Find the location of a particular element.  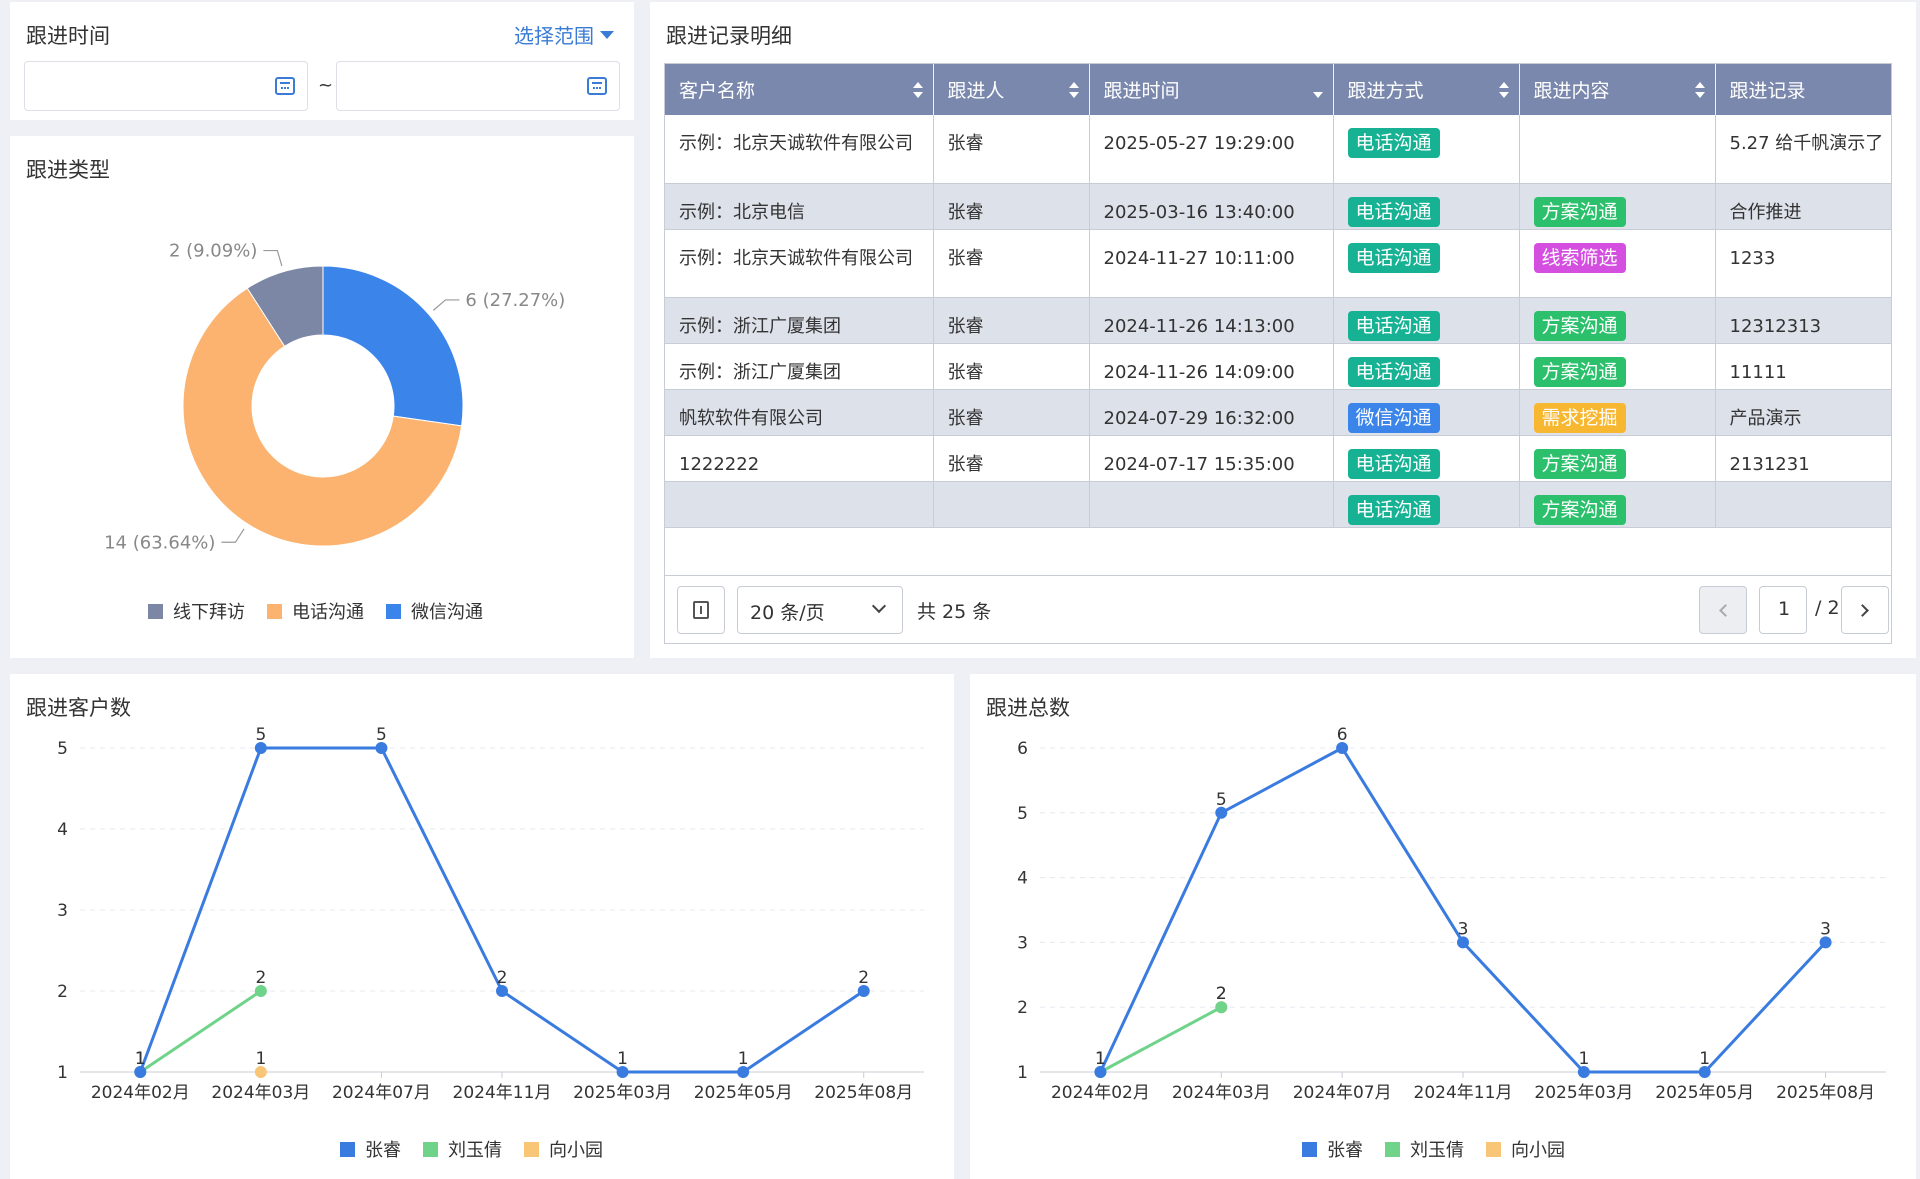

table-row: 示例：北京电信 张睿 2025-03-16 13:40:00 电话沟通 方案沟通 合作推进 is located at coordinates (1278, 206).